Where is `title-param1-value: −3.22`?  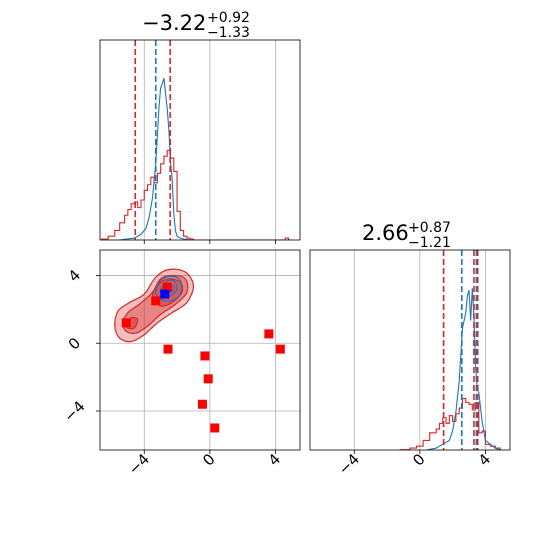
title-param1-value: −3.22 is located at coordinates (174, 23).